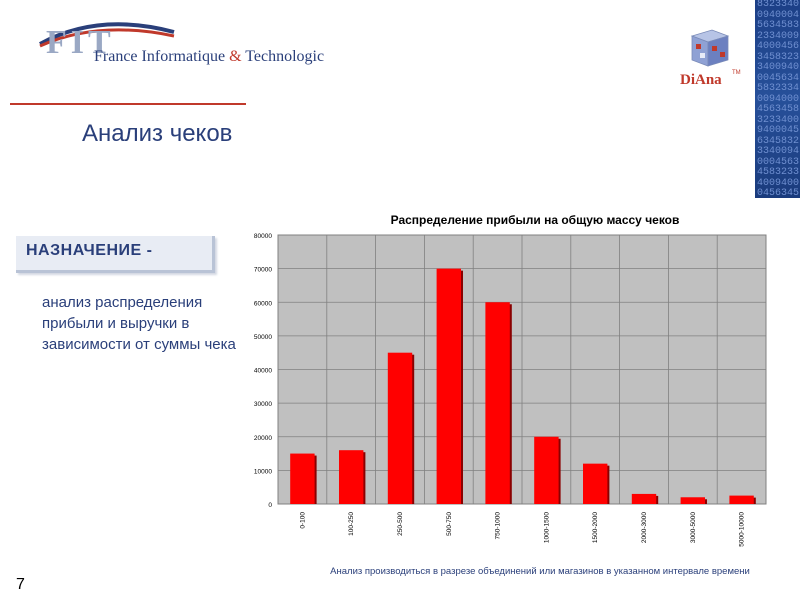  What do you see at coordinates (701, 80) in the screenshot?
I see `product-name: DiAna` at bounding box center [701, 80].